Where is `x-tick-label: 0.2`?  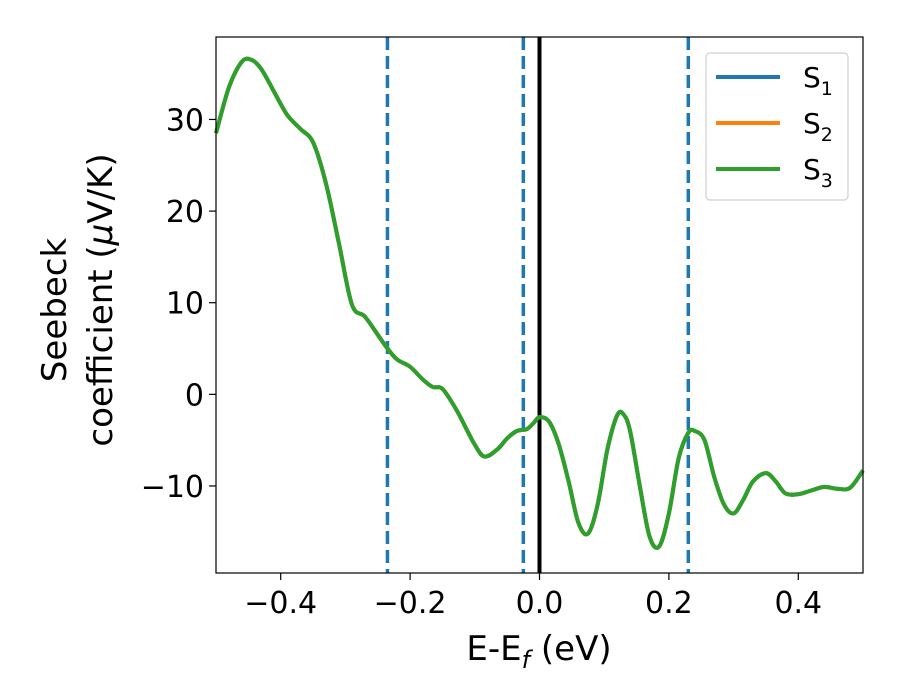
x-tick-label: 0.2 is located at coordinates (669, 603).